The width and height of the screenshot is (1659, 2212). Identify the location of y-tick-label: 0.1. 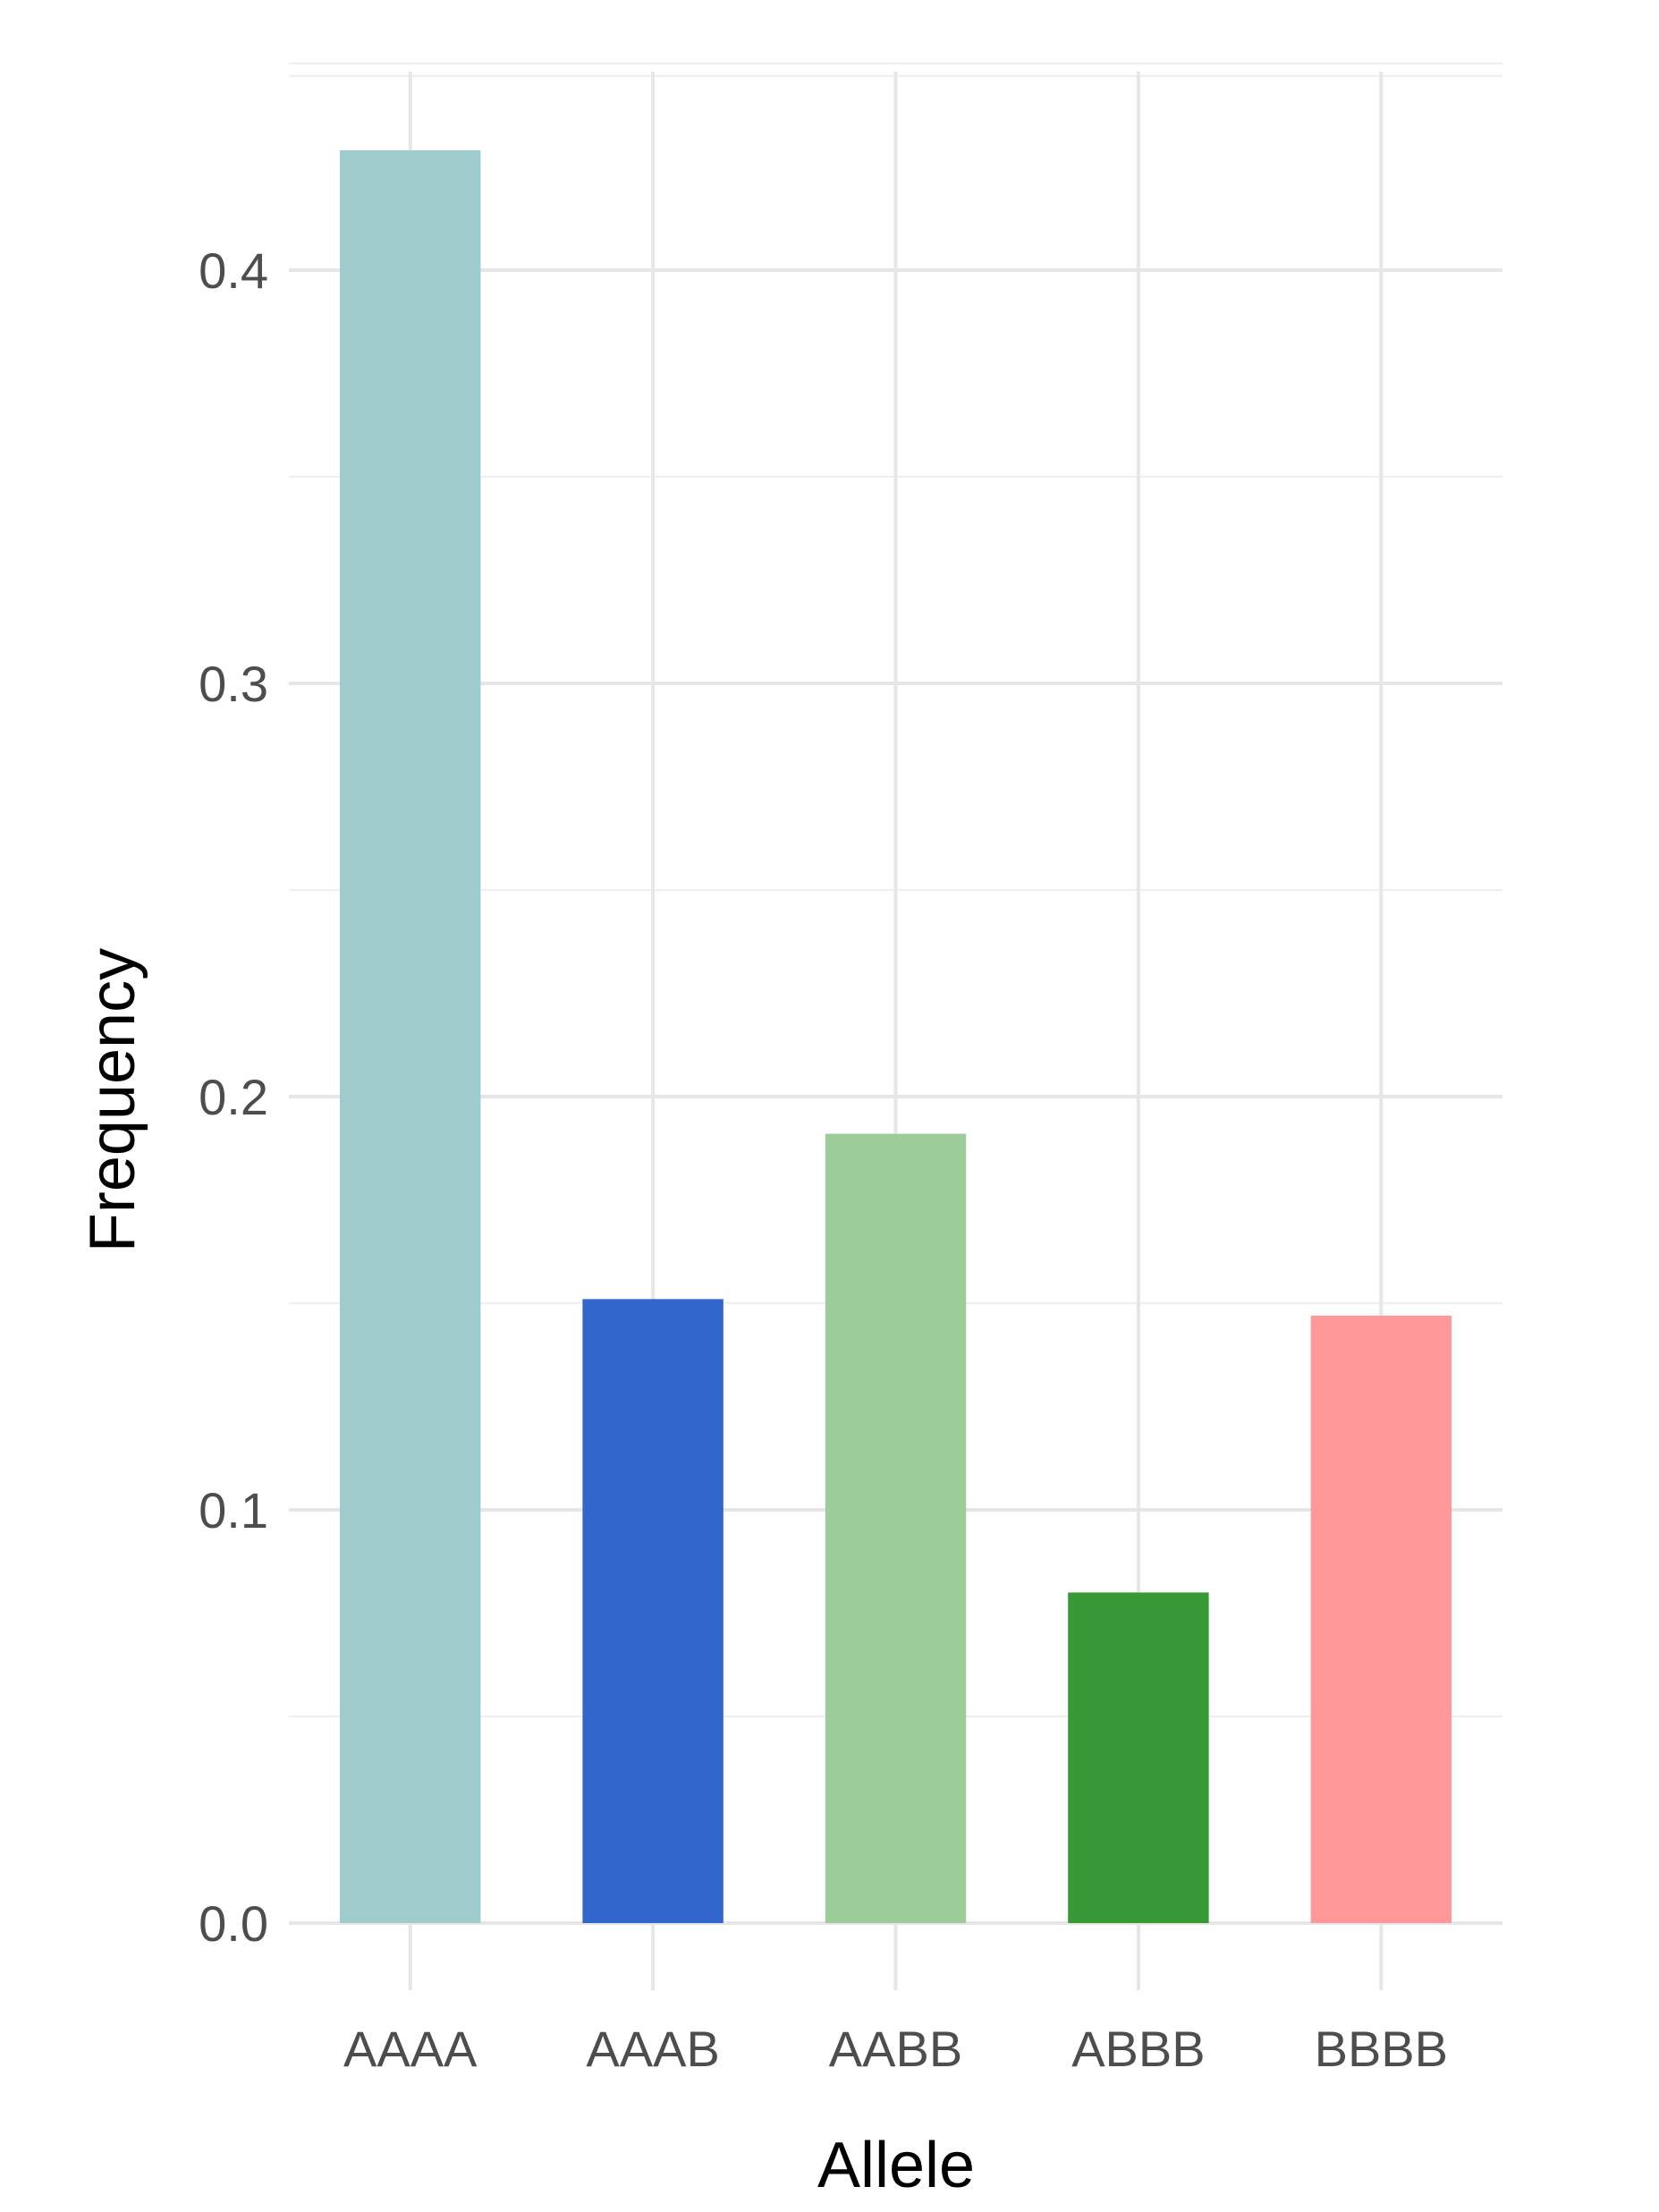
(233, 1510).